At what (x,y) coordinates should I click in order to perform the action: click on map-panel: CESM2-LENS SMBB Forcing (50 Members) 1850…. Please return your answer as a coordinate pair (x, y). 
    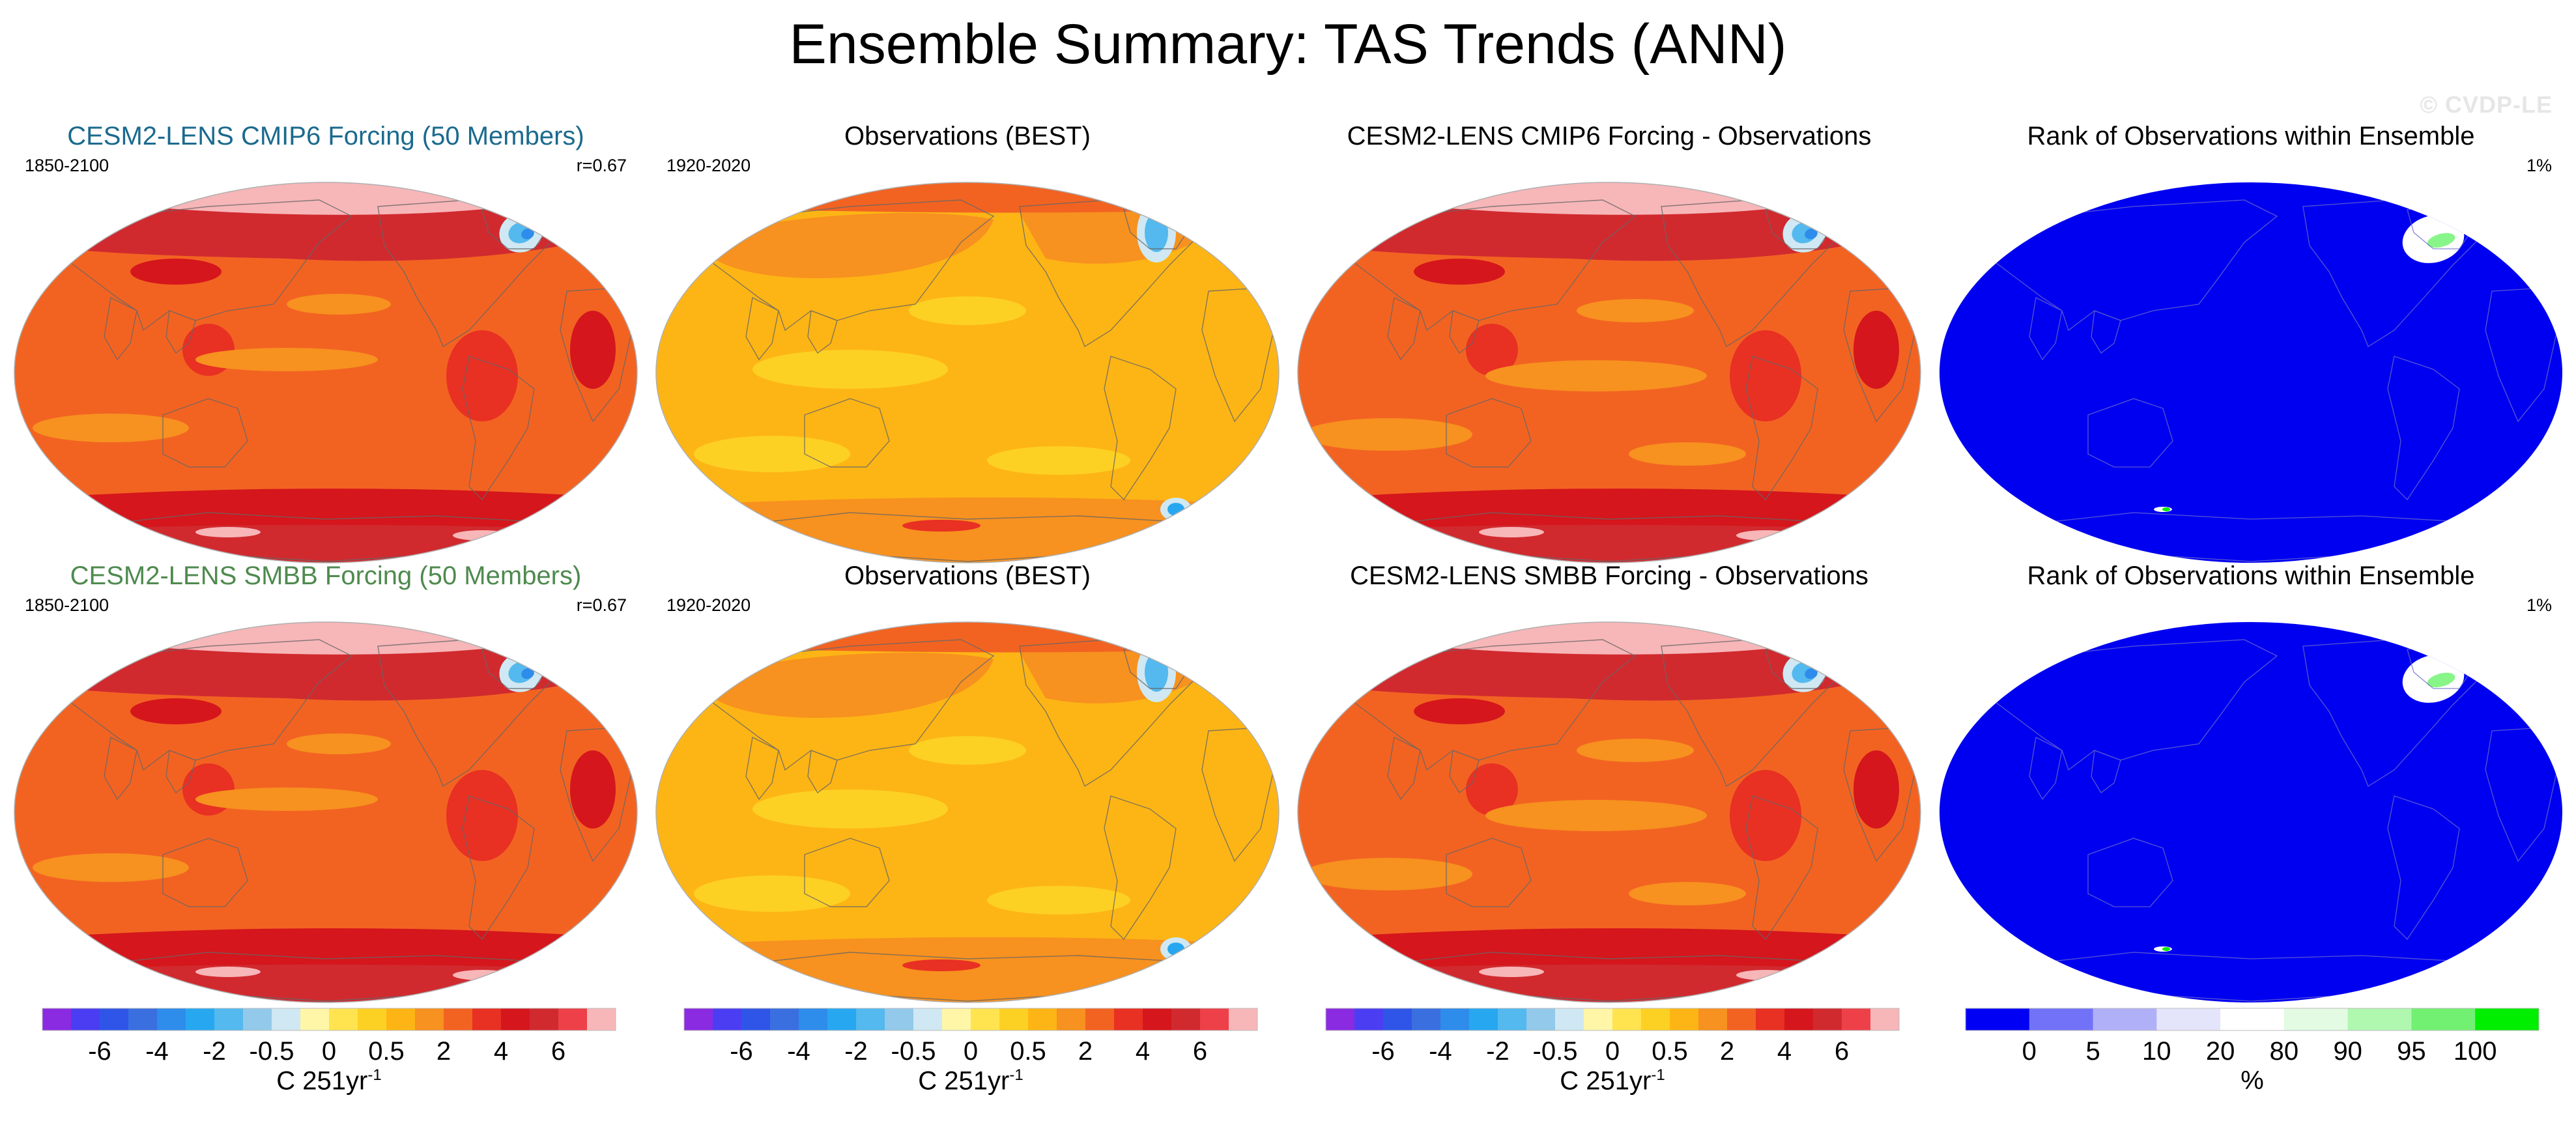
    Looking at the image, I should click on (326, 782).